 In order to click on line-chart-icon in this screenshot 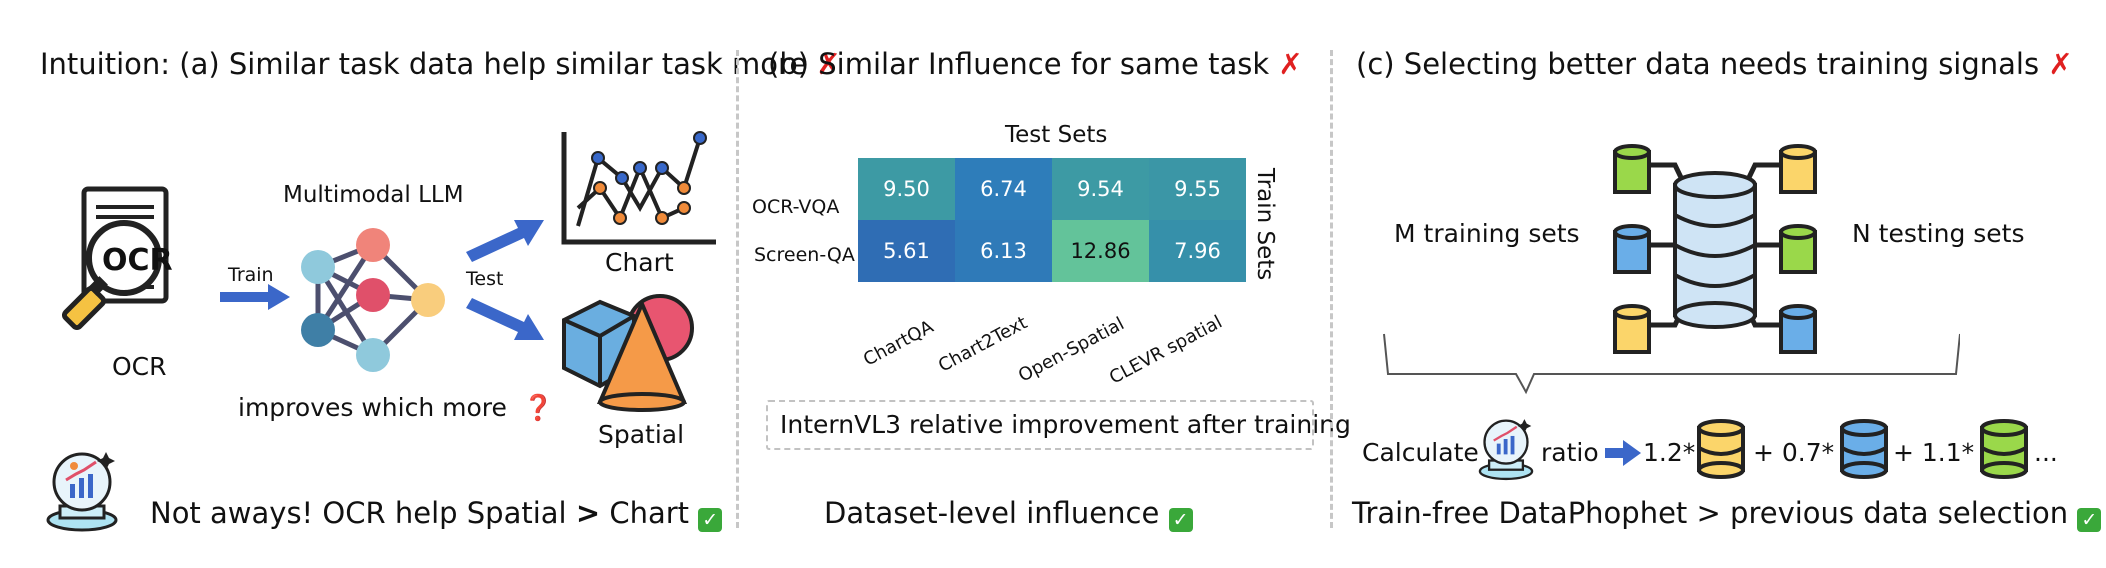, I will do `click(638, 188)`.